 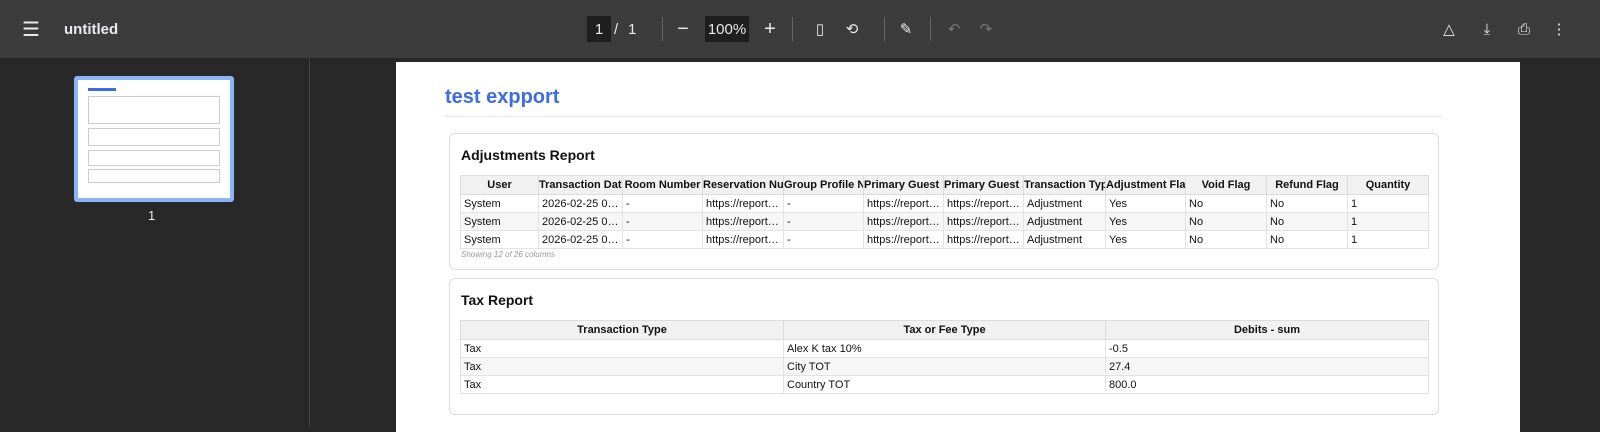 I want to click on table-row: Tax Alex K tax 10% -0.5, so click(x=944, y=348).